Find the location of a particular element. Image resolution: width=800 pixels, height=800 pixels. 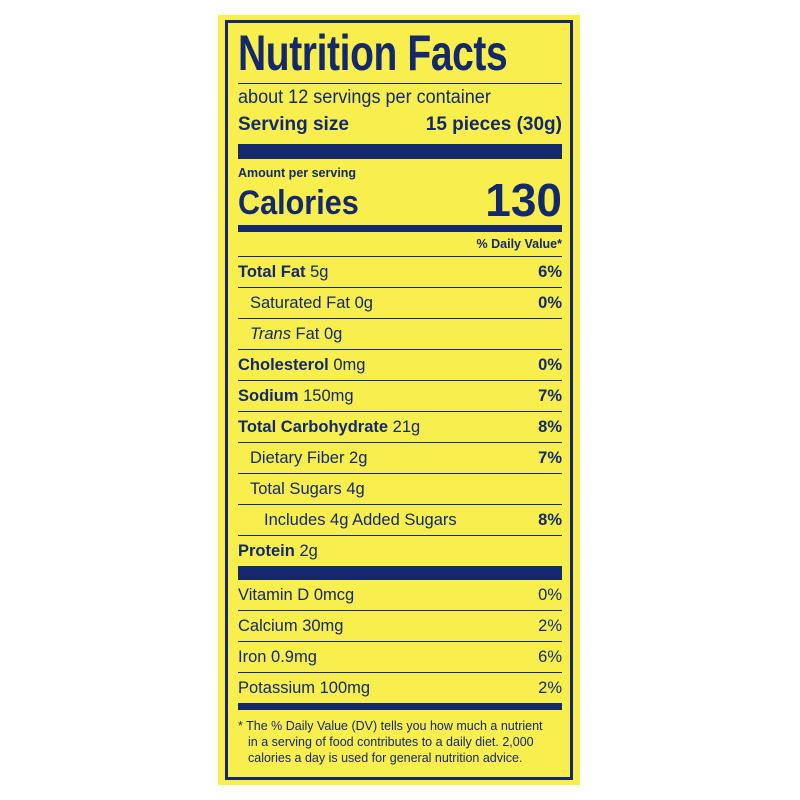

vitamin-dv: 0% is located at coordinates (550, 595).